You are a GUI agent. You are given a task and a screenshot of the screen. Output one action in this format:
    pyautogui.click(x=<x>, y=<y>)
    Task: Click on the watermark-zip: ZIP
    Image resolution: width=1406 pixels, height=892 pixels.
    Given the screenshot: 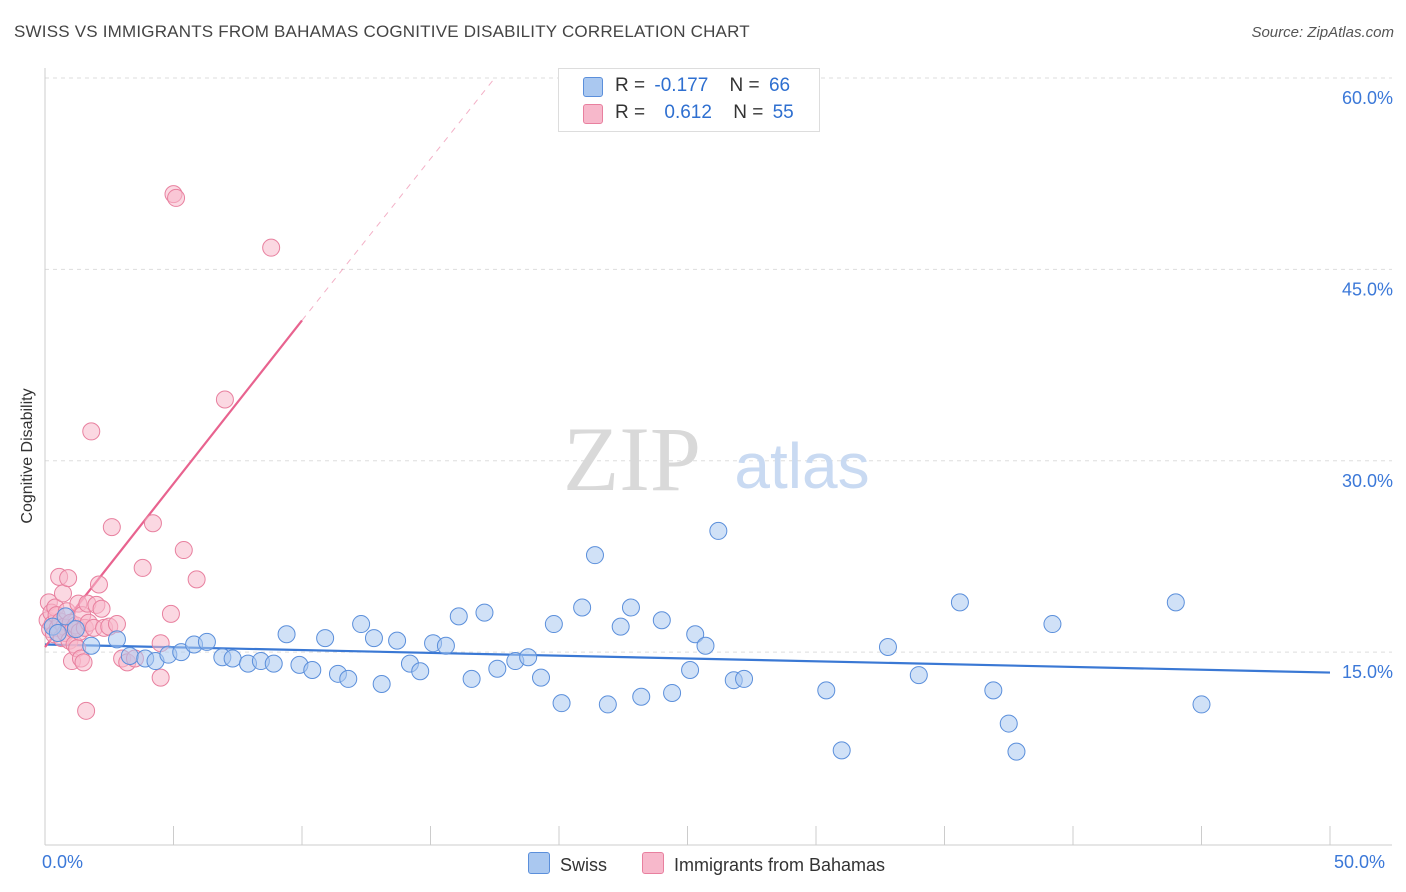 What is the action you would take?
    pyautogui.click(x=632, y=459)
    